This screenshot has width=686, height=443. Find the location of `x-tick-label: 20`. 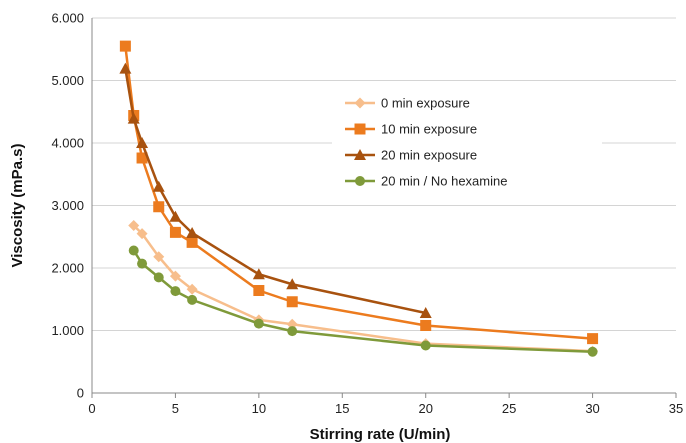

x-tick-label: 20 is located at coordinates (425, 408).